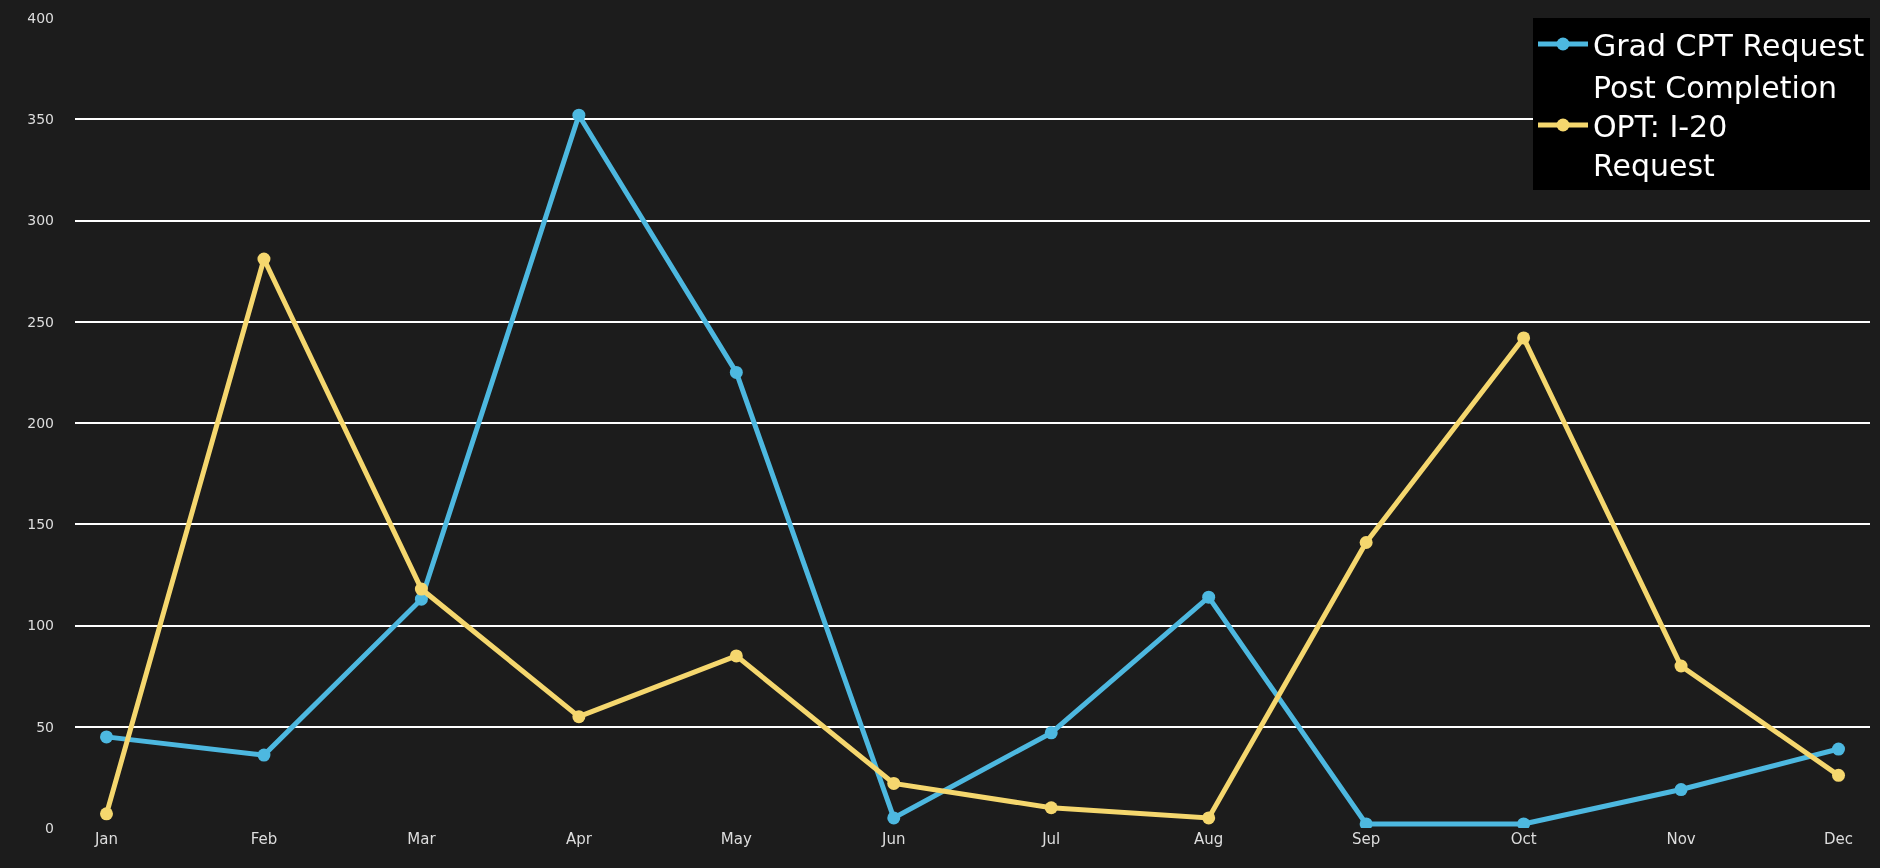 This screenshot has height=868, width=1880. I want to click on x-tick-label: Aug, so click(1209, 839).